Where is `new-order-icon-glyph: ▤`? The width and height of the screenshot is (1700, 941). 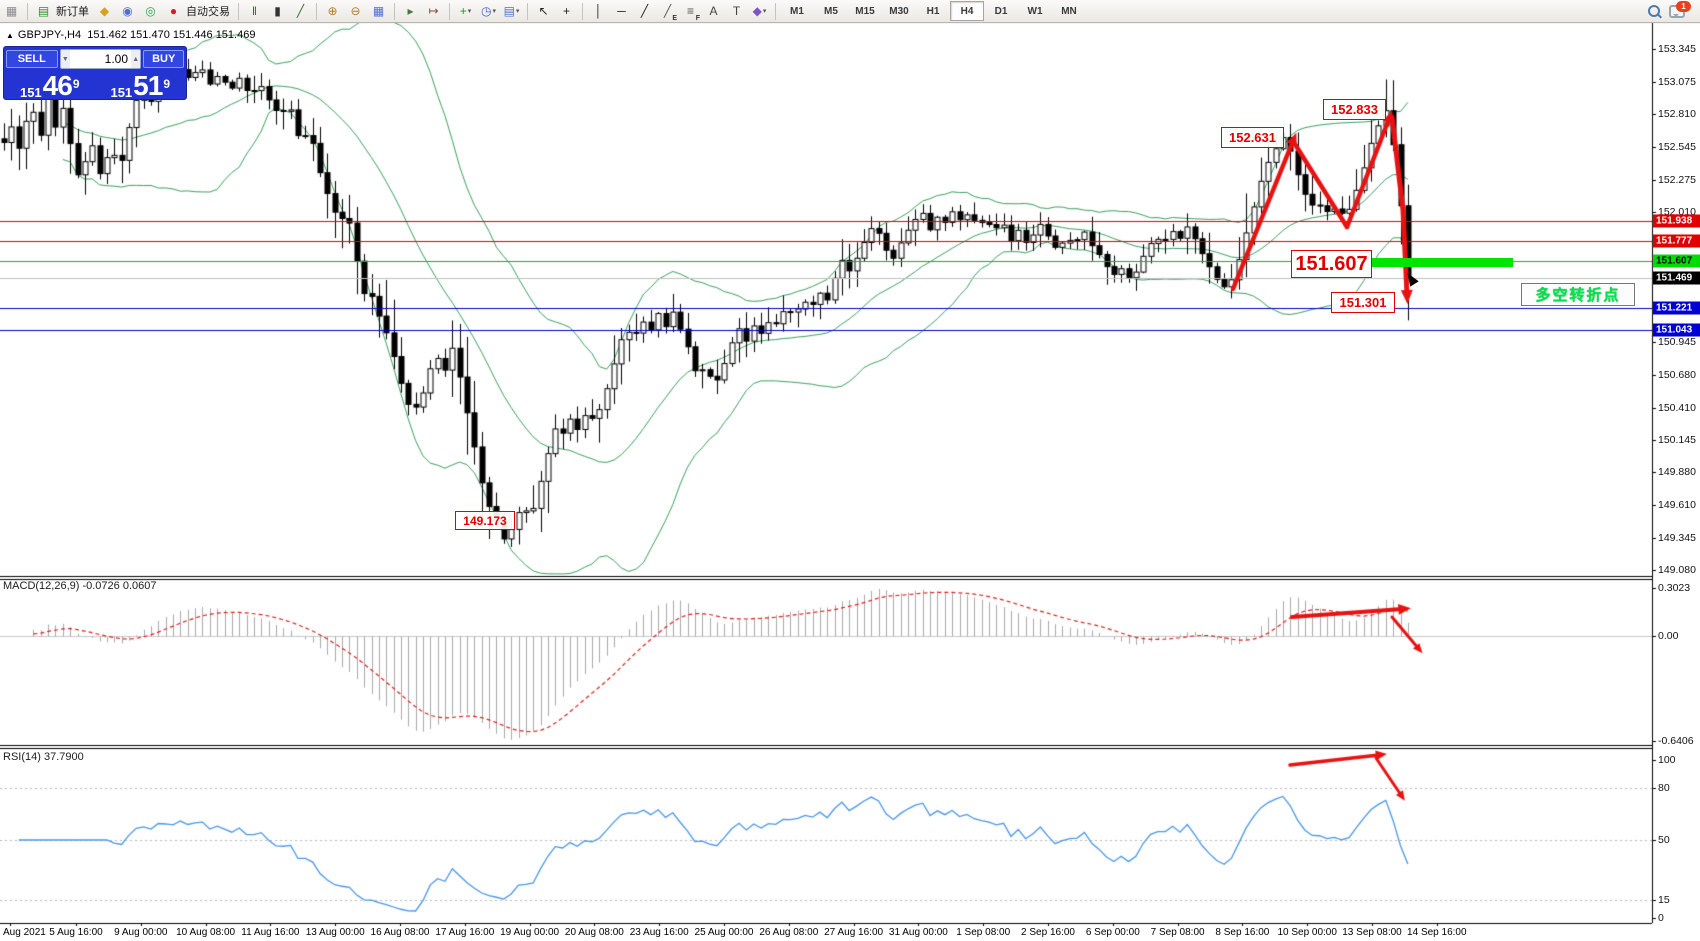 new-order-icon-glyph: ▤ is located at coordinates (43, 11).